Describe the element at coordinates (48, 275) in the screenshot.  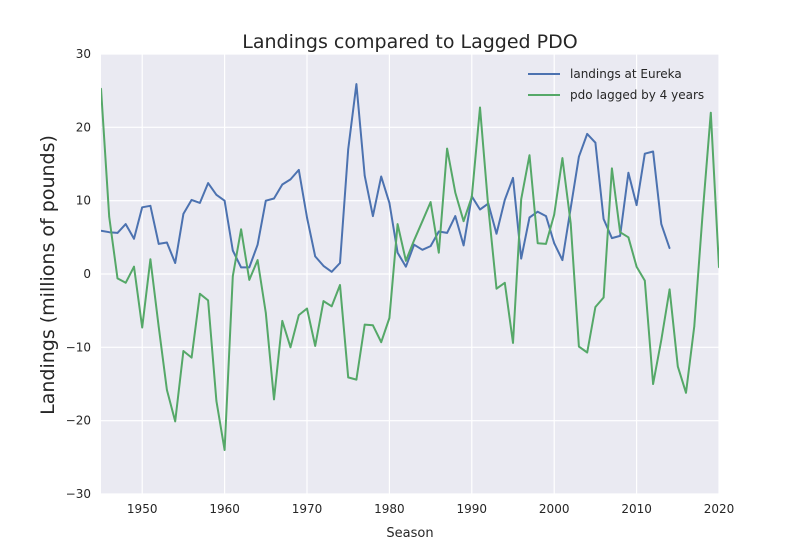
I see `y-axis-label: Landings (millions of pounds)` at that location.